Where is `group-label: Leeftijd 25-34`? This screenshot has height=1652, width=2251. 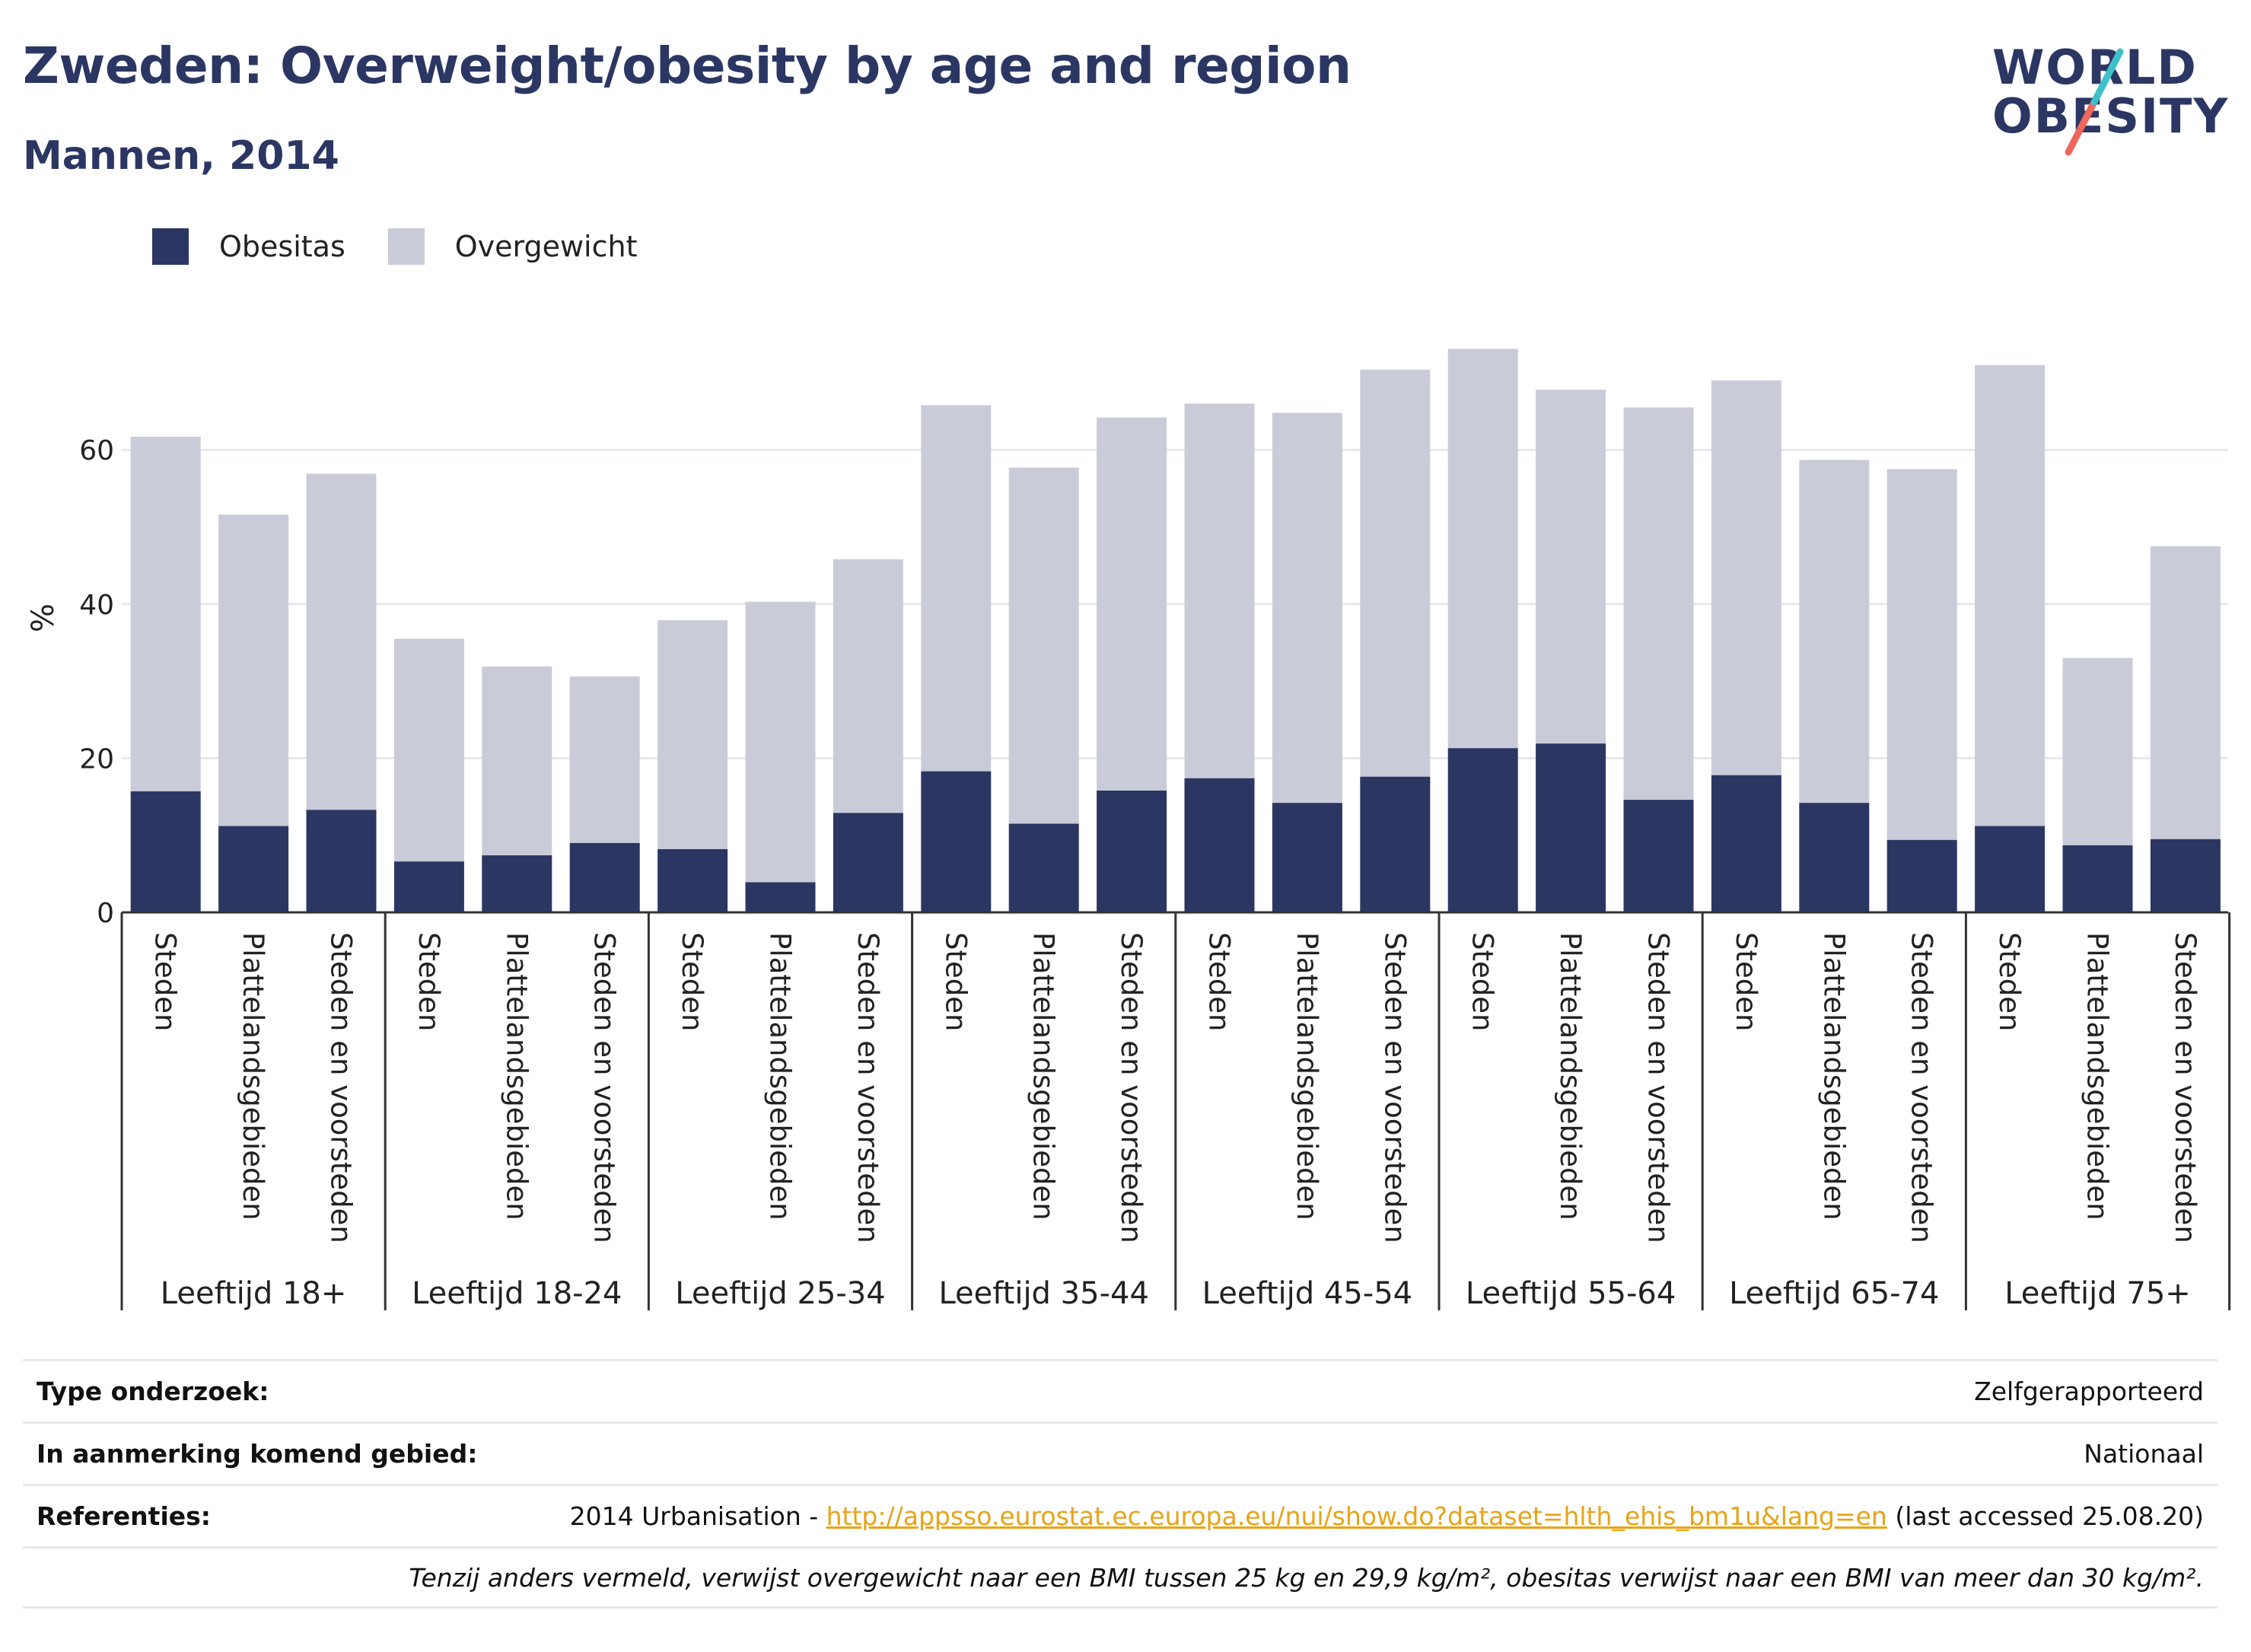 group-label: Leeftijd 25-34 is located at coordinates (780, 1293).